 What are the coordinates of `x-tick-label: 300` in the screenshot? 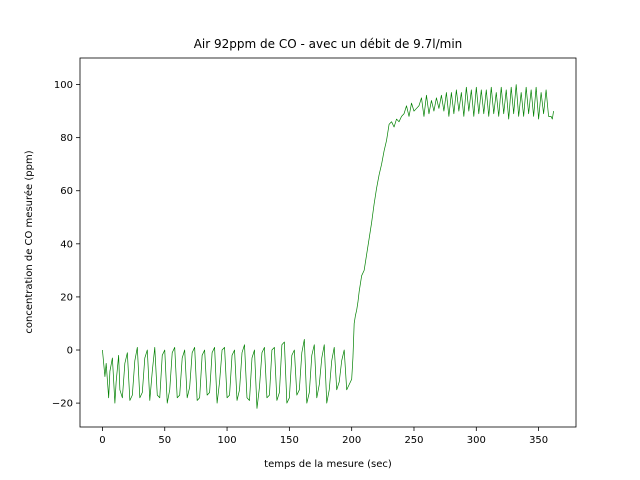 It's located at (476, 440).